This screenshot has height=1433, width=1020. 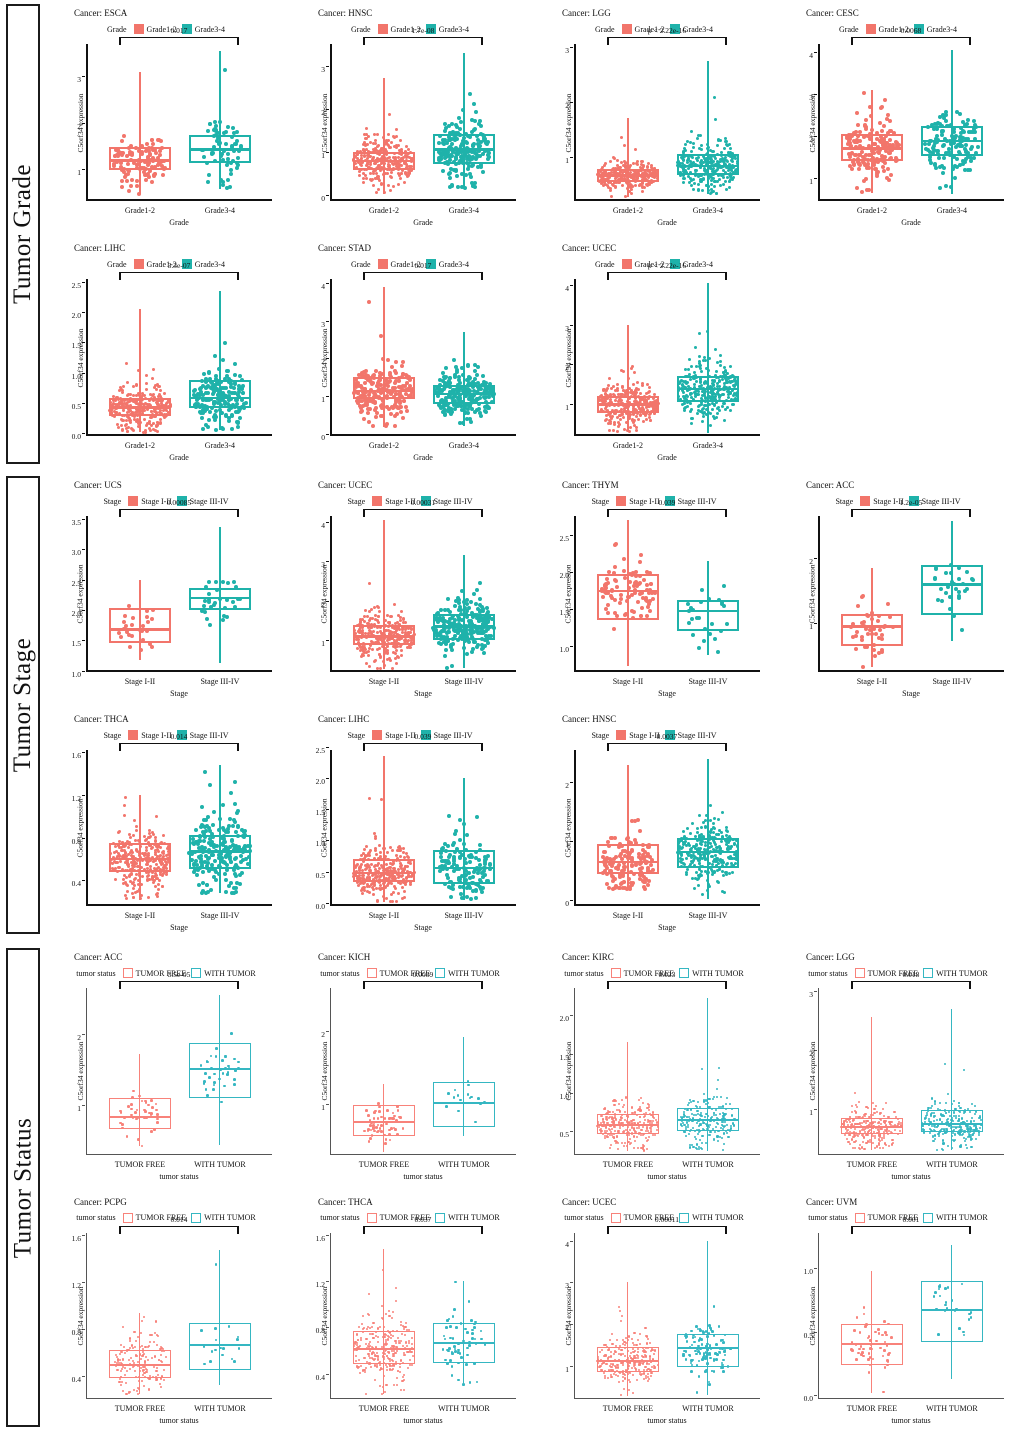 What do you see at coordinates (327, 195) in the screenshot?
I see `y-axis-tick-mark` at bounding box center [327, 195].